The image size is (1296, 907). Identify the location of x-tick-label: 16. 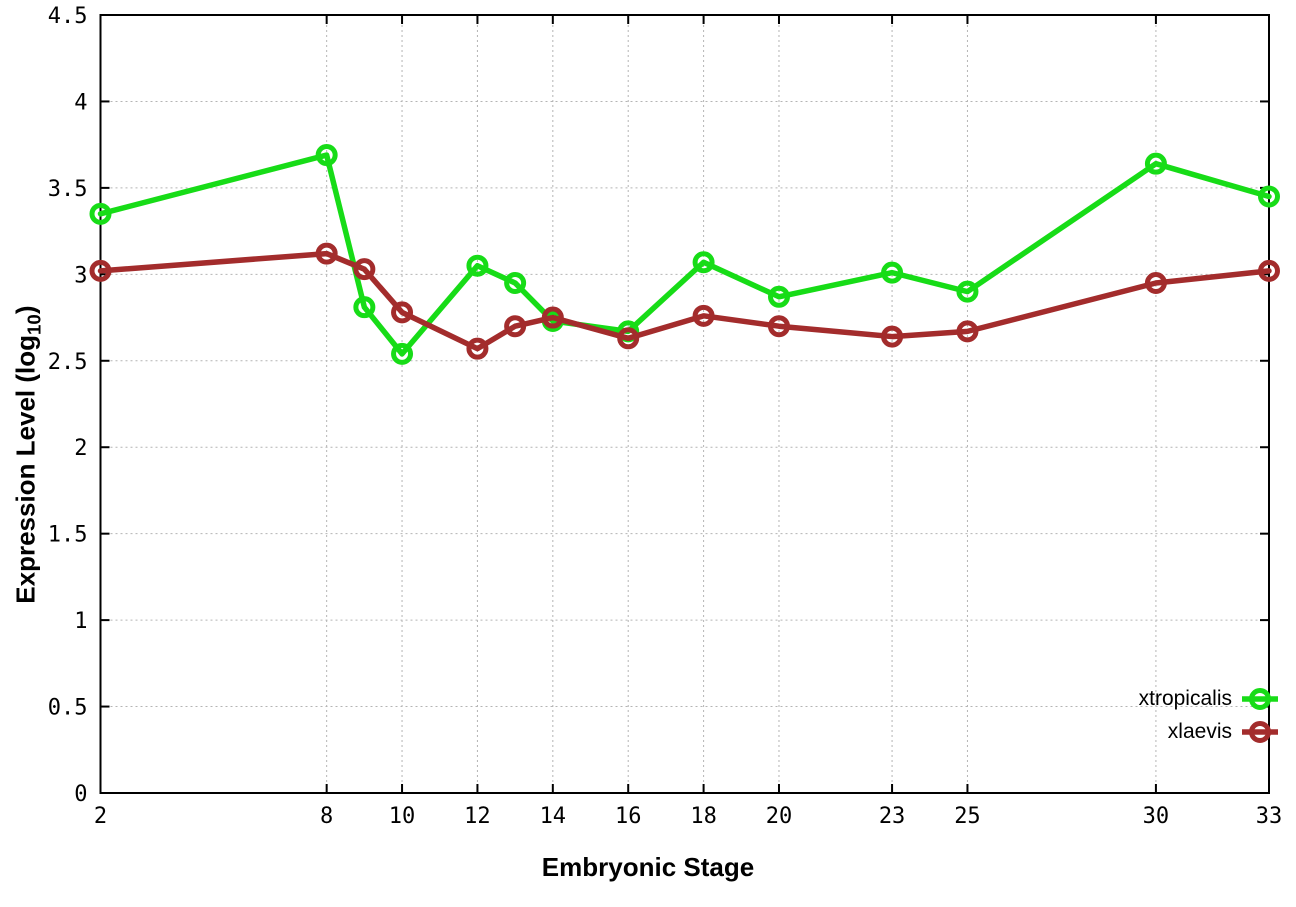
(628, 816).